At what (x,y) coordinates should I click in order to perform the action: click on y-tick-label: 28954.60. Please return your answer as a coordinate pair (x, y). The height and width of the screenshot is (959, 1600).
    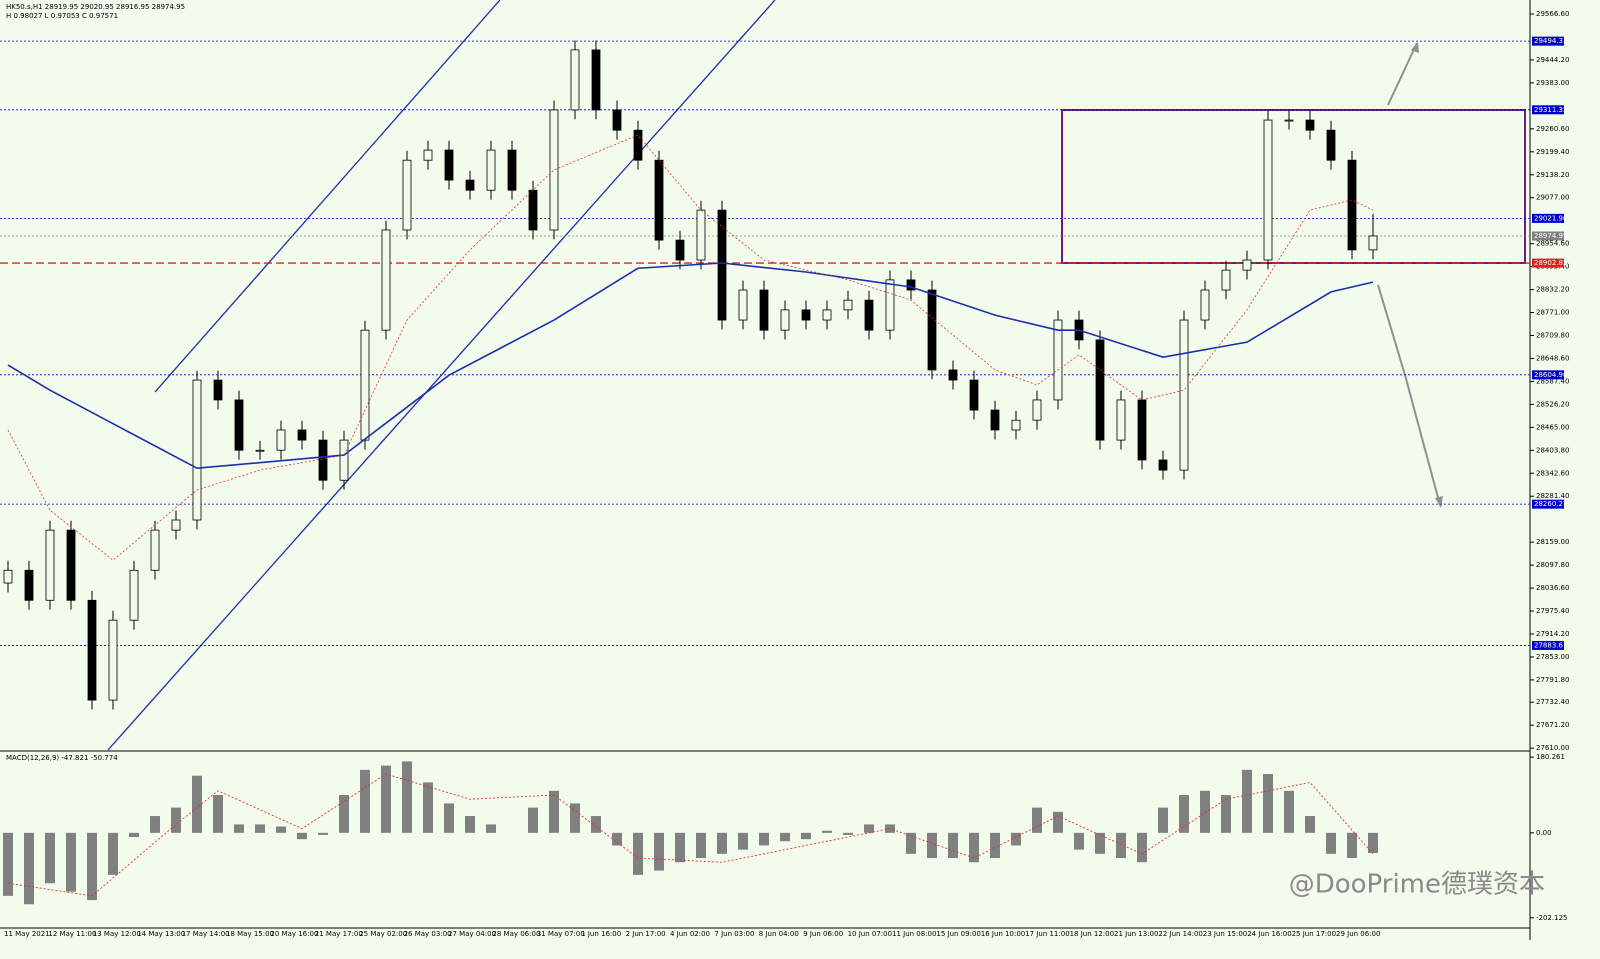
    Looking at the image, I should click on (1552, 244).